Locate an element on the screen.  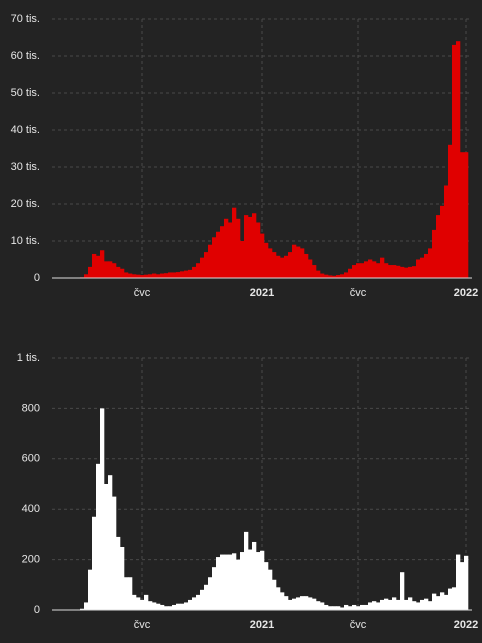
x-tick-label: 2022 is located at coordinates (466, 293).